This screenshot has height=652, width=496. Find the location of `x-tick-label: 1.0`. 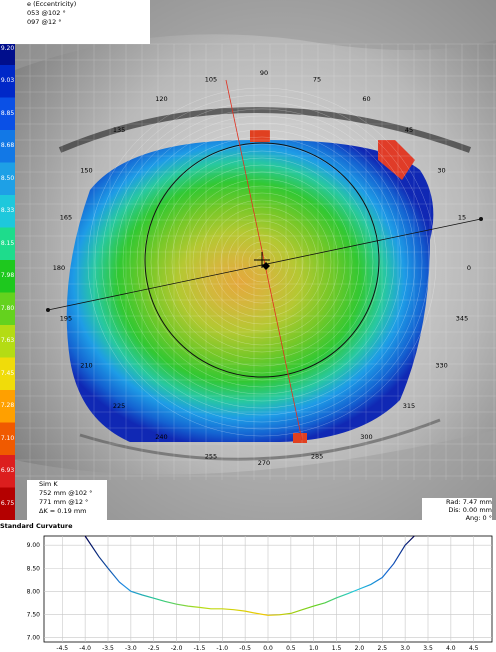

x-tick-label: 1.0 is located at coordinates (314, 648).